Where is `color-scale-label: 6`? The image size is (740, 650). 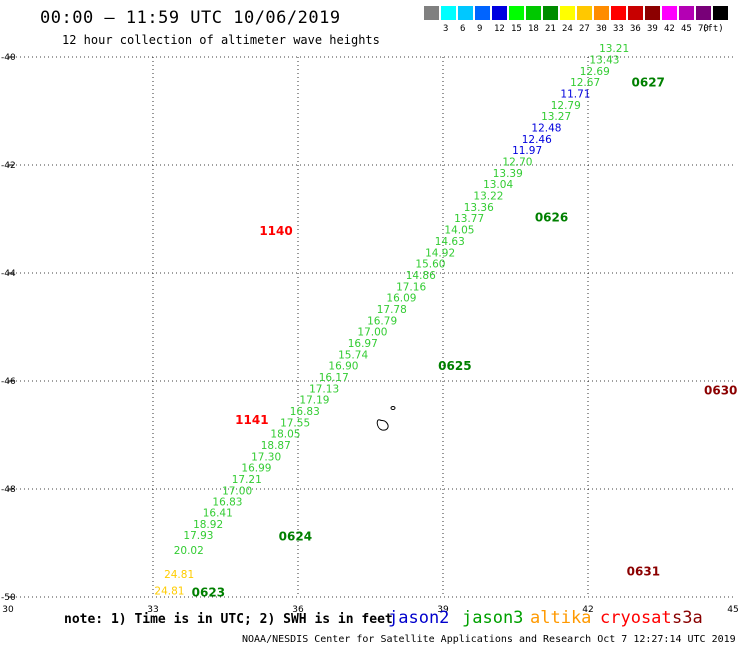
color-scale-label: 6 is located at coordinates (463, 29).